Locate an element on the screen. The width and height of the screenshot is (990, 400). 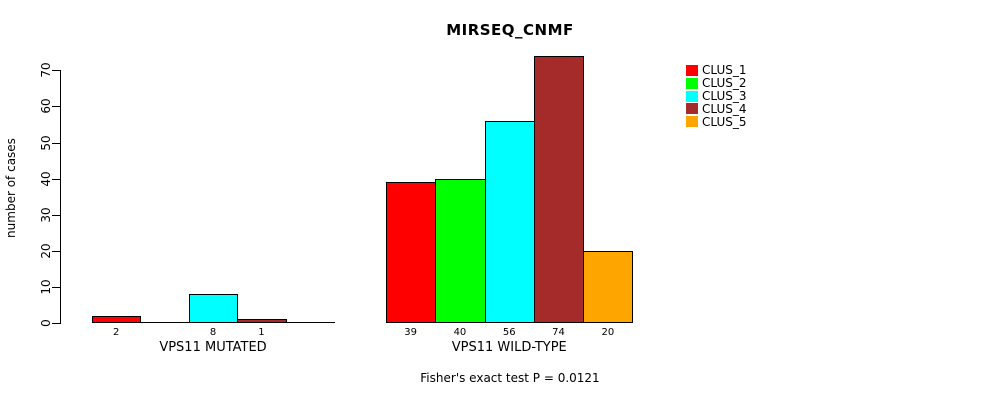
bar-value-label: 56 is located at coordinates (509, 332).